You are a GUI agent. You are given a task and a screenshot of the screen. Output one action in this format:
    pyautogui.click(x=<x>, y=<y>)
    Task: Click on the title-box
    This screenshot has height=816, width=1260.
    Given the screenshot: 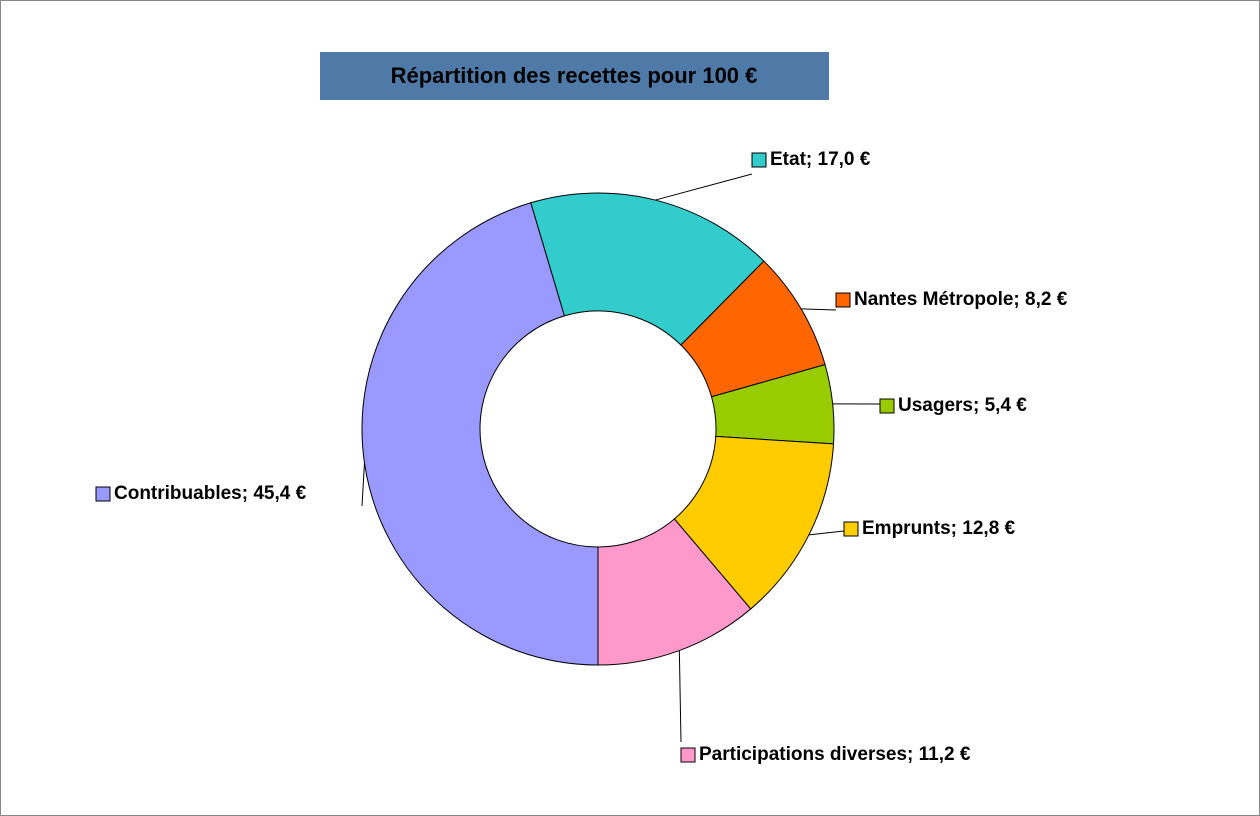 What is the action you would take?
    pyautogui.click(x=574, y=76)
    